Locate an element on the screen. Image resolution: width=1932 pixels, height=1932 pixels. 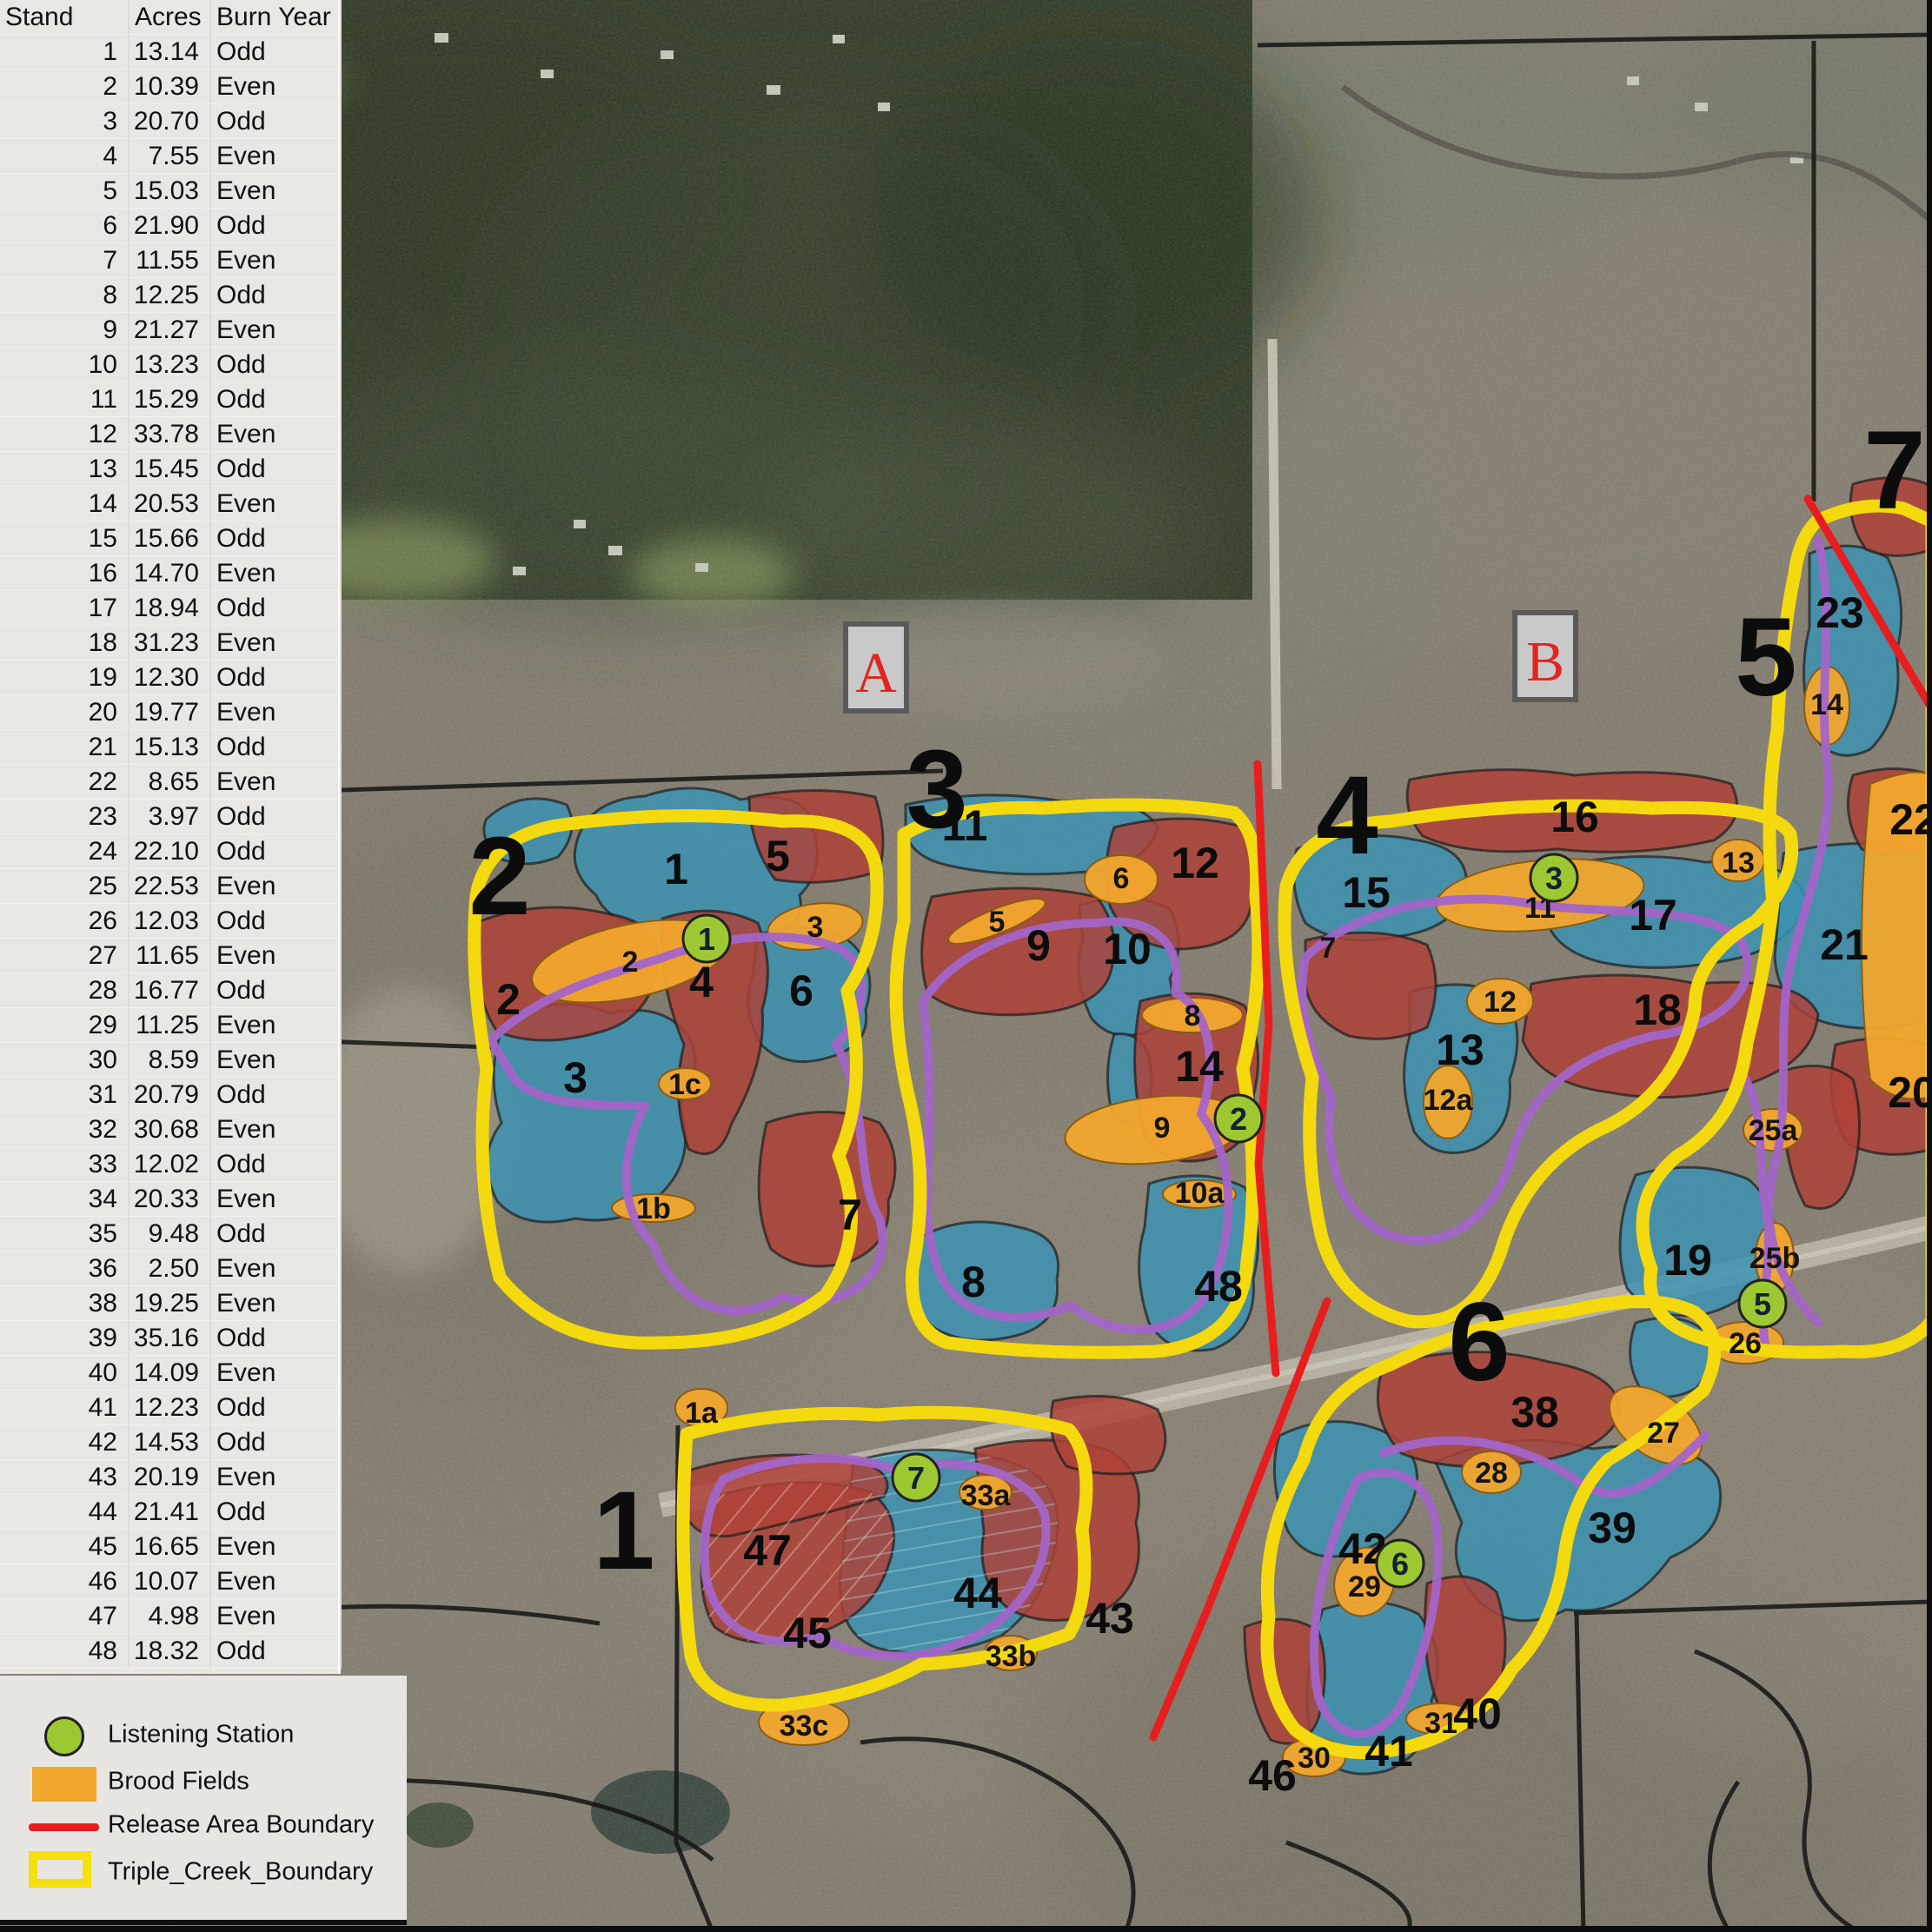
brood-field-label: 12 is located at coordinates (1500, 1002).